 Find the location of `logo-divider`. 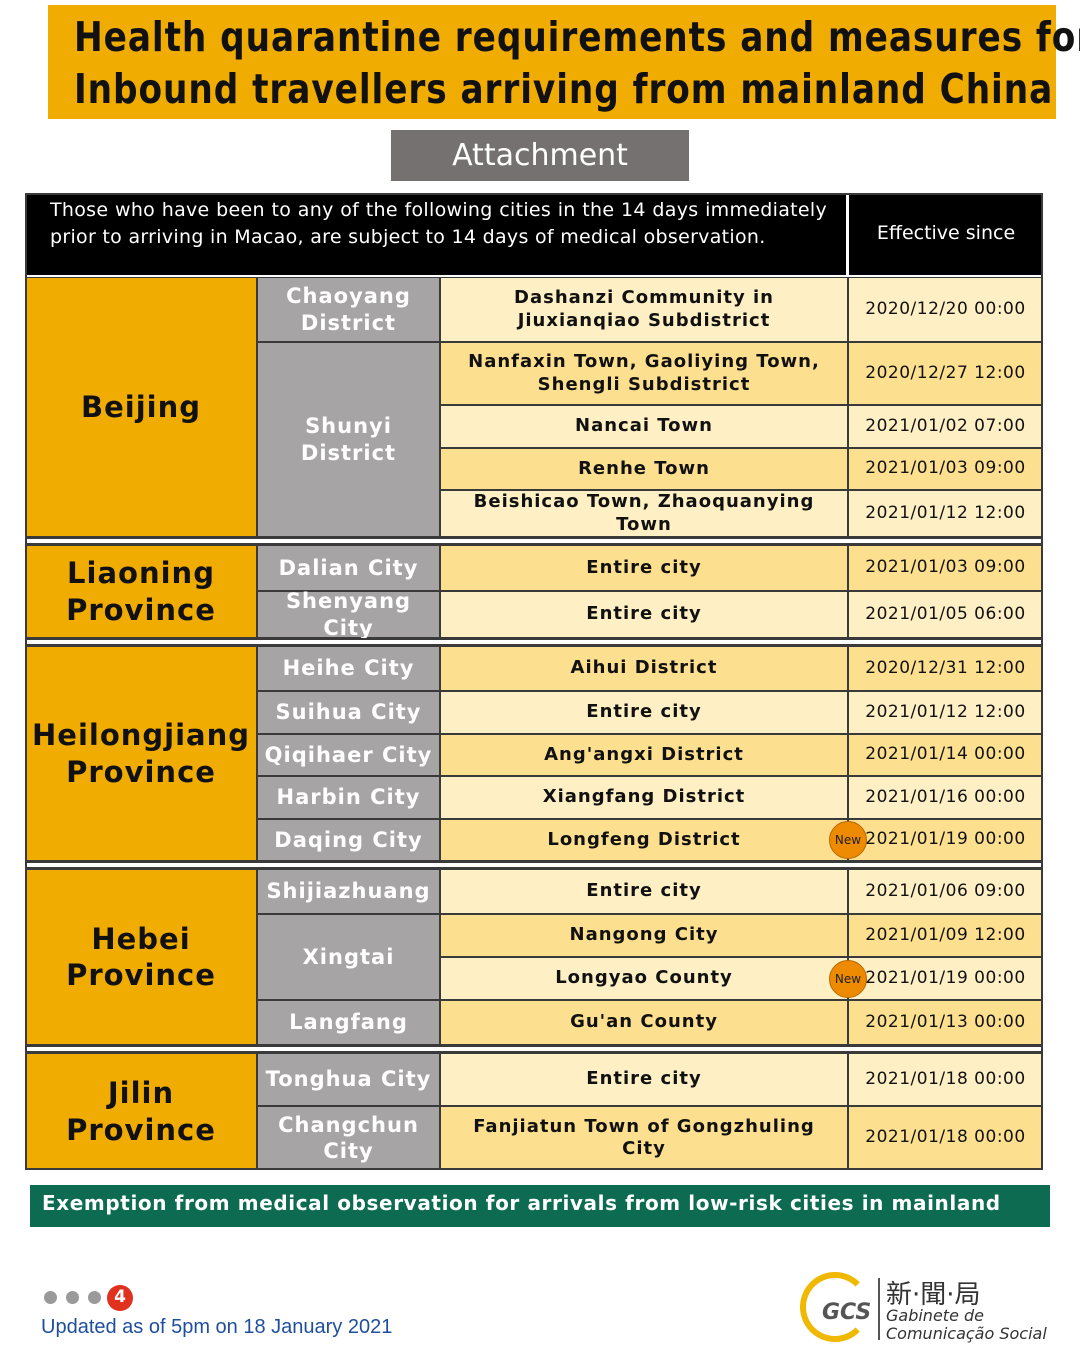

logo-divider is located at coordinates (879, 1309).